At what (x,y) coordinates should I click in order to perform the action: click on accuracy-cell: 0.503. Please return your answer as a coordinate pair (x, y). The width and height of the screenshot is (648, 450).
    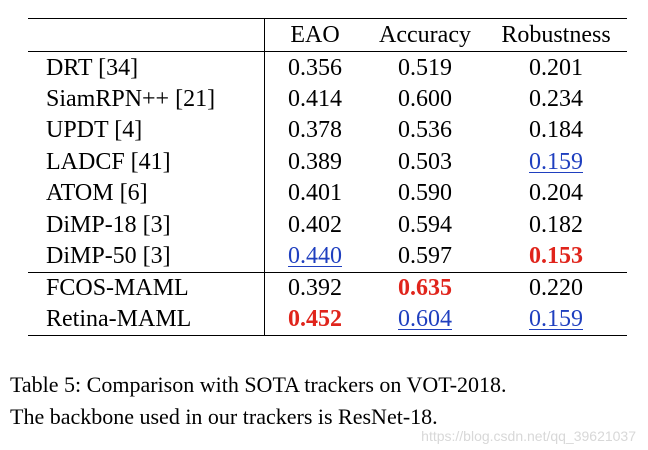
    Looking at the image, I should click on (425, 161).